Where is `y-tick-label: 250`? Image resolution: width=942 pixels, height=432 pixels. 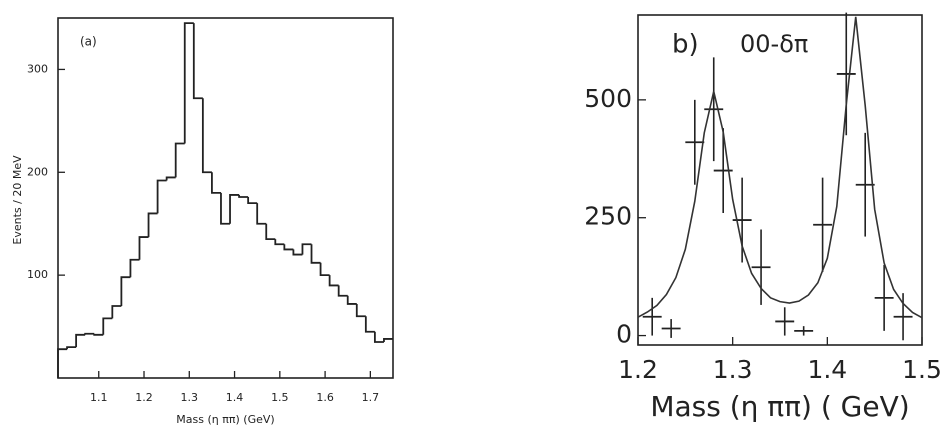 y-tick-label: 250 is located at coordinates (608, 216).